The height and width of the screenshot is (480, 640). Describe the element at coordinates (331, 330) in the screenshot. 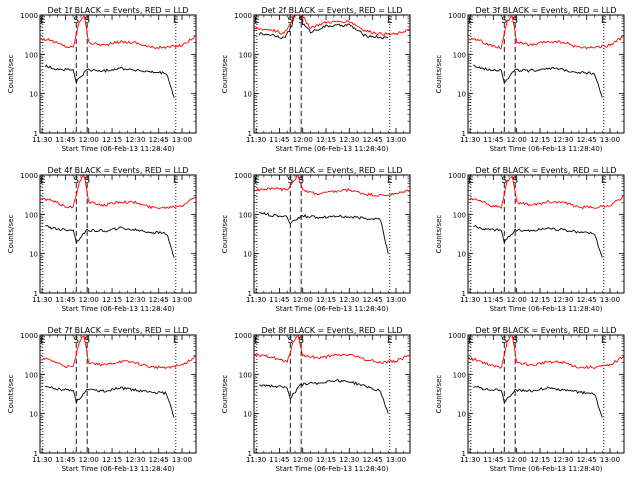

I see `panel-title: Det 8f BLACK = Events, RED = LLD` at that location.